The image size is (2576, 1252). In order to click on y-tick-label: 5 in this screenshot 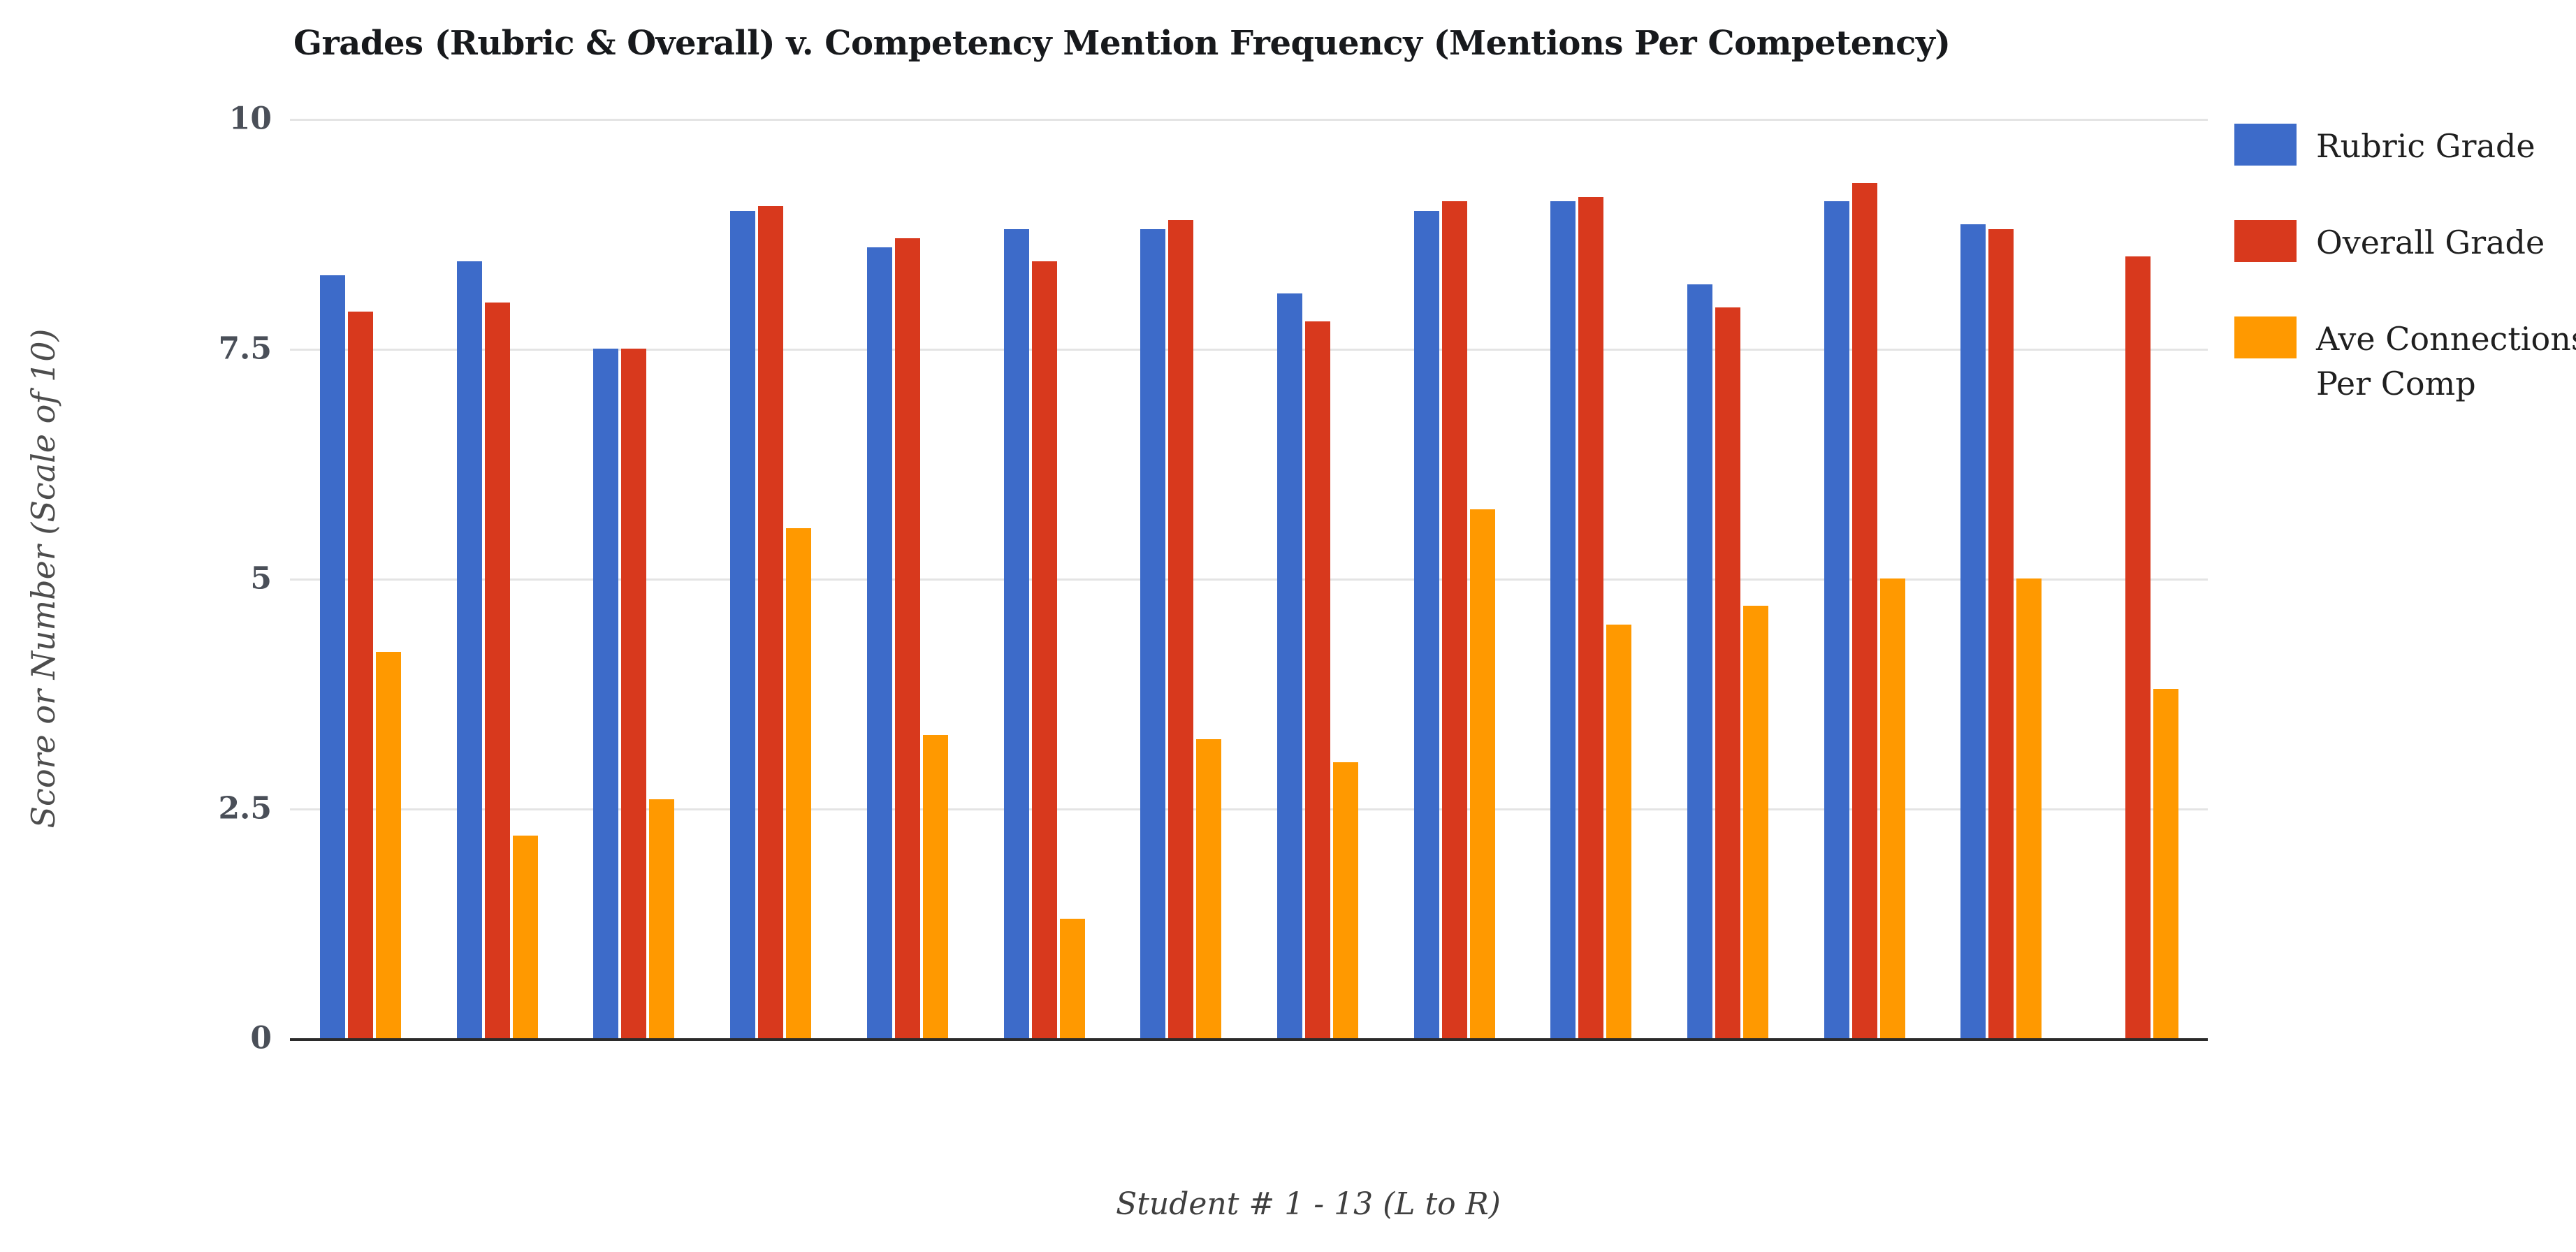, I will do `click(261, 578)`.